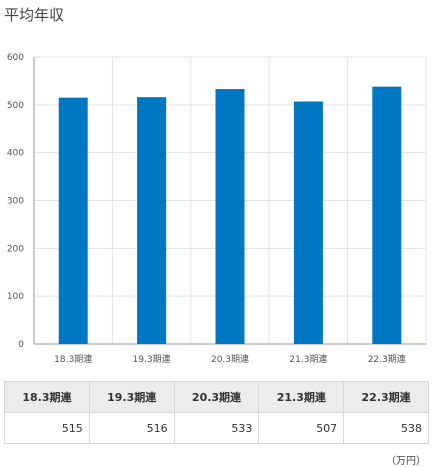 This screenshot has height=467, width=434. Describe the element at coordinates (386, 428) in the screenshot. I see `table-value-cell: 538` at that location.